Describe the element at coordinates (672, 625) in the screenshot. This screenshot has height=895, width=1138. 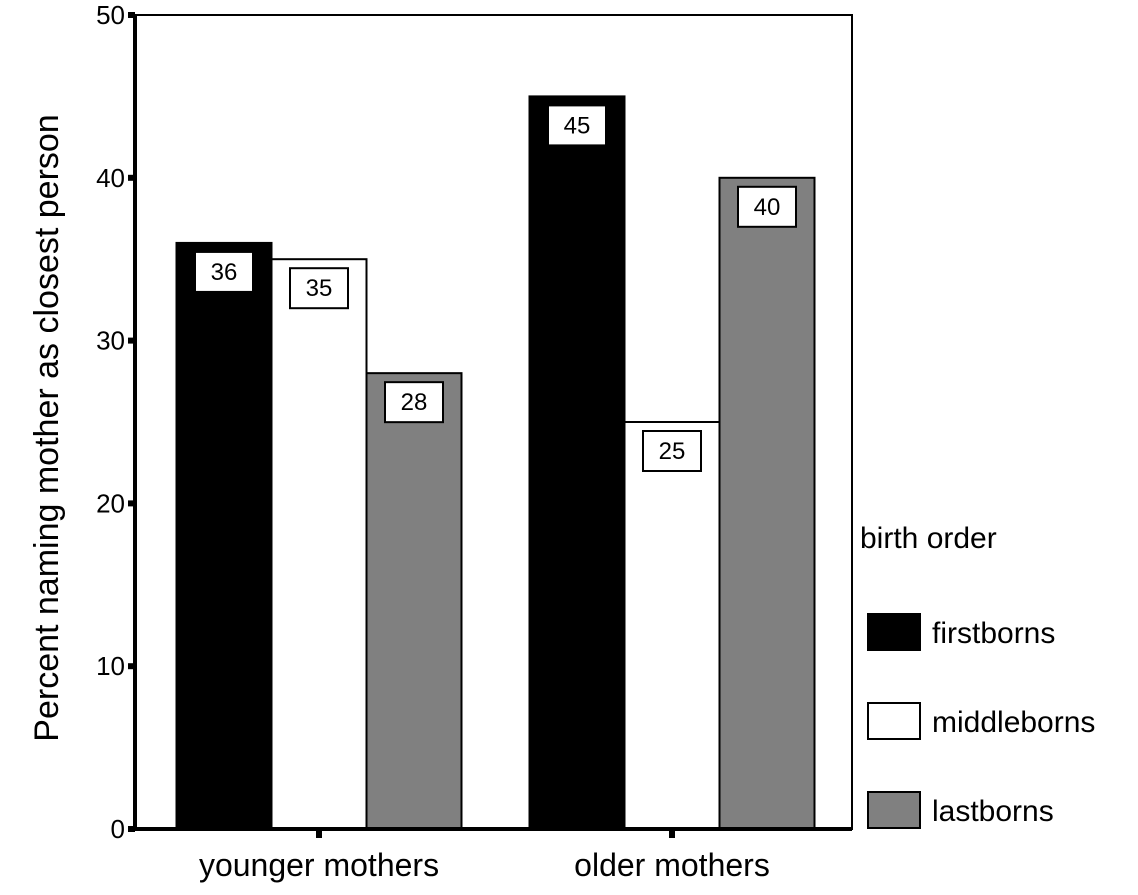
I see `bar-middleborns-older-mothers` at that location.